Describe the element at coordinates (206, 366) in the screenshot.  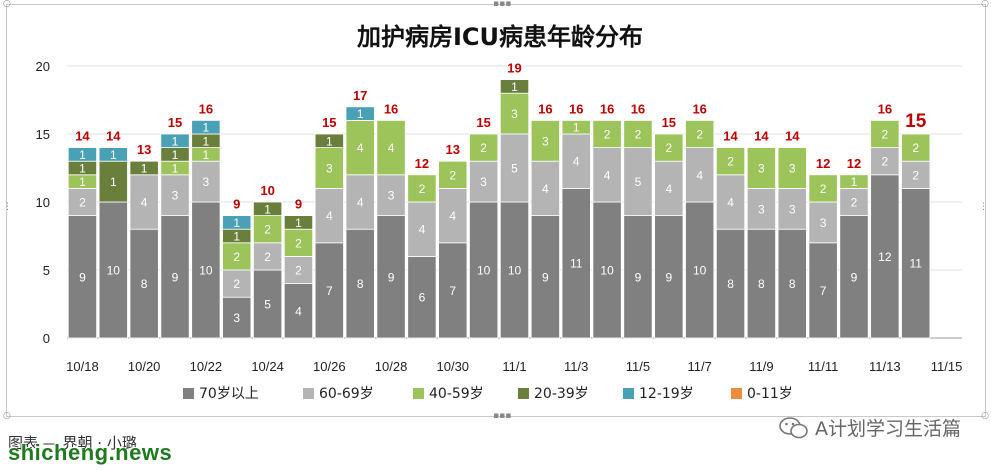
I see `x-tick-label: 10/22` at that location.